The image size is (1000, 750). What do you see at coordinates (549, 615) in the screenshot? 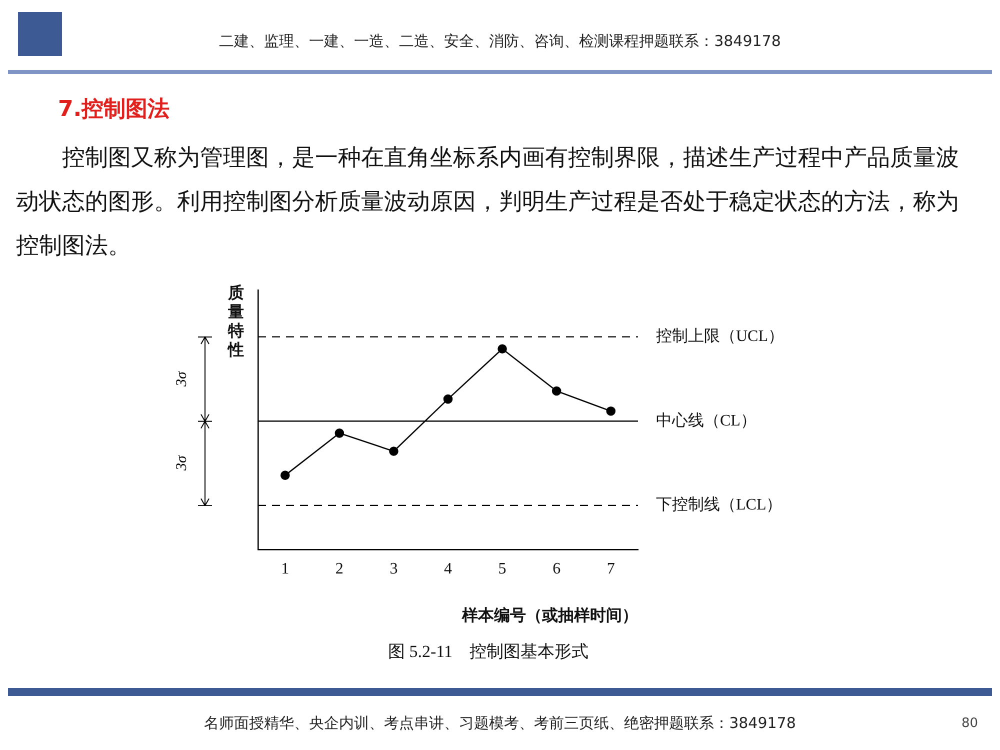
I see `x-axis-title: 样本编号（或抽样时间）` at bounding box center [549, 615].